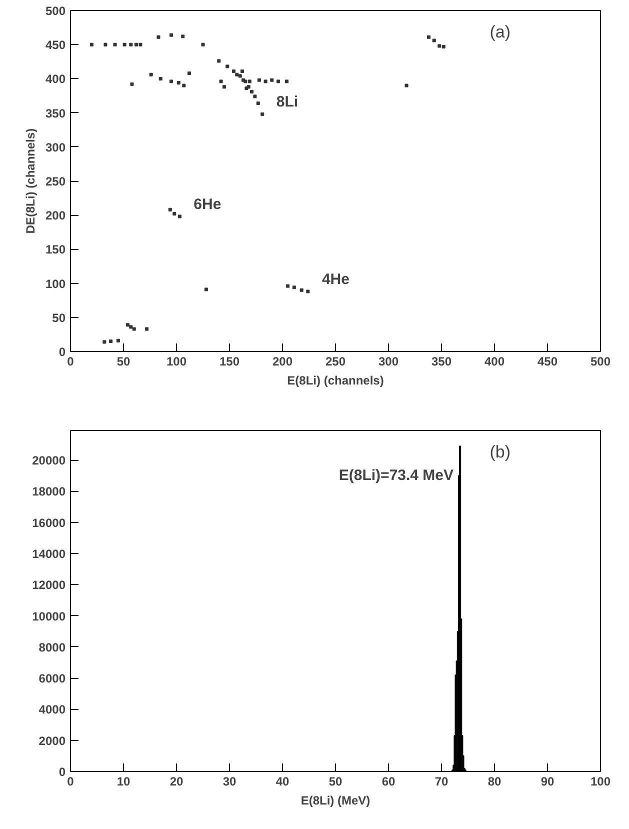 The width and height of the screenshot is (629, 829). What do you see at coordinates (55, 215) in the screenshot?
I see `y-tick-label: 200` at bounding box center [55, 215].